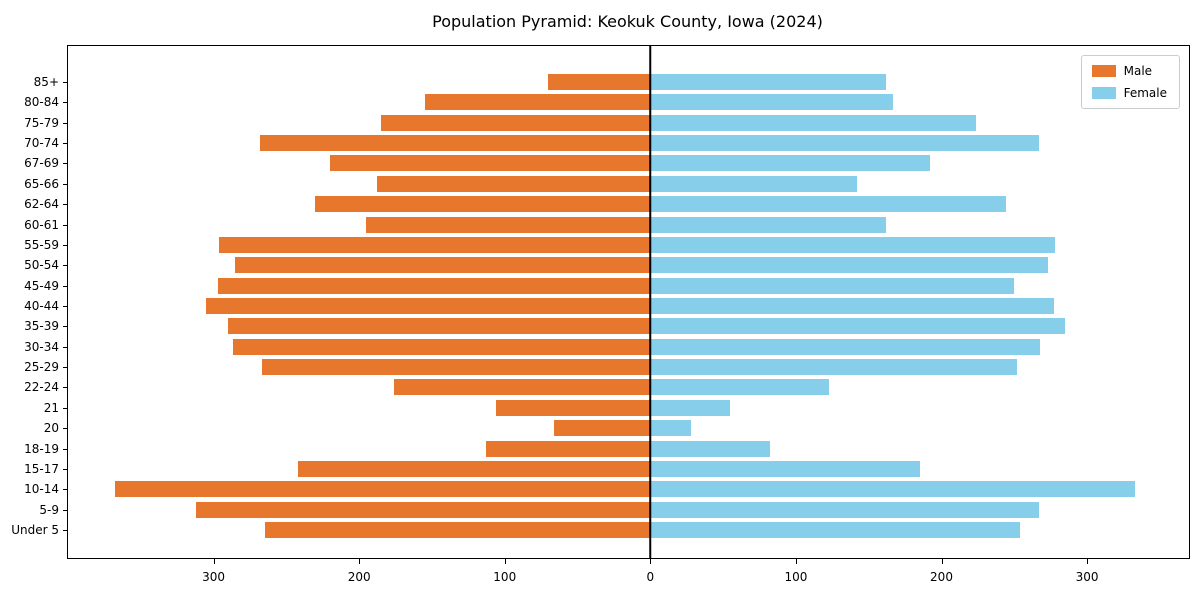 This screenshot has height=600, width=1200. What do you see at coordinates (49, 509) in the screenshot?
I see `y-tick-label: 5-9` at bounding box center [49, 509].